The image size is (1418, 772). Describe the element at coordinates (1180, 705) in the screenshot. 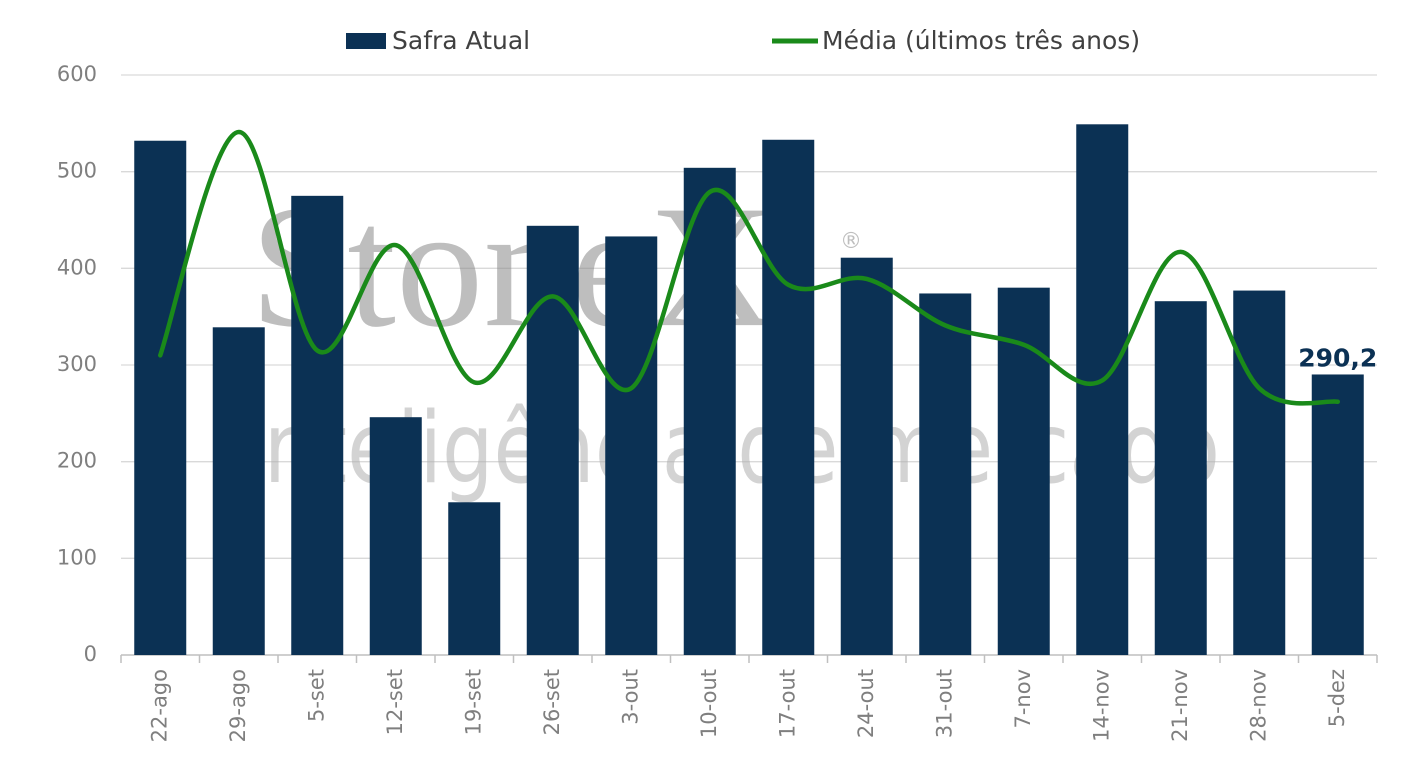

I see `x-tick-label: 21-nov` at that location.